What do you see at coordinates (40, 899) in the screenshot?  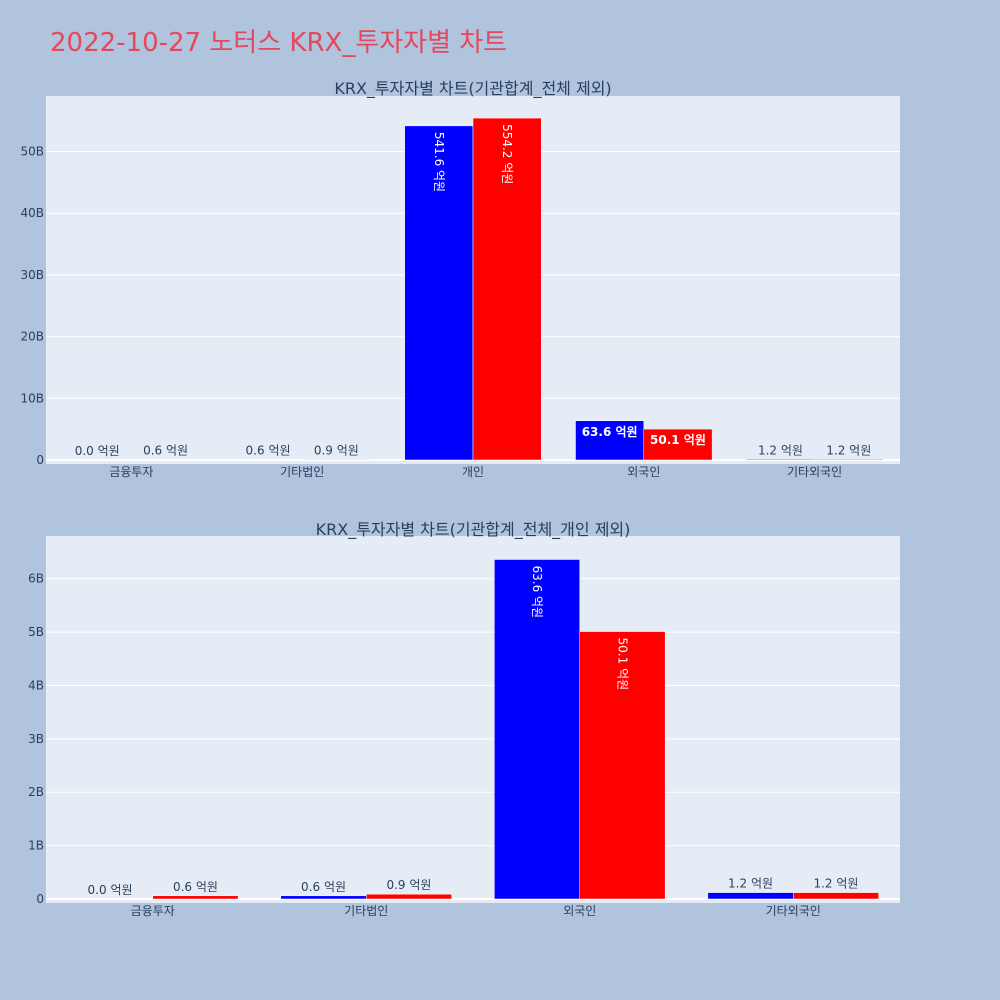 I see `chart2-ytick-label: 0` at bounding box center [40, 899].